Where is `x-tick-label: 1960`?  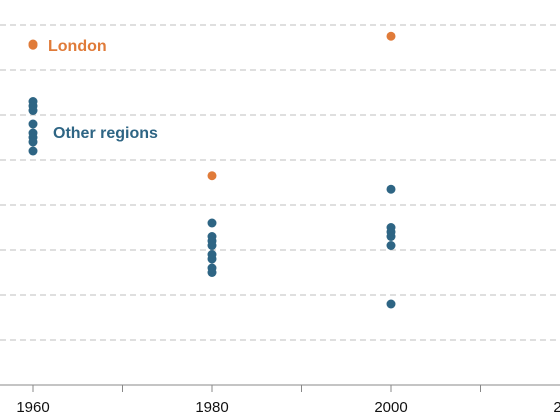 x-tick-label: 1960 is located at coordinates (32, 407).